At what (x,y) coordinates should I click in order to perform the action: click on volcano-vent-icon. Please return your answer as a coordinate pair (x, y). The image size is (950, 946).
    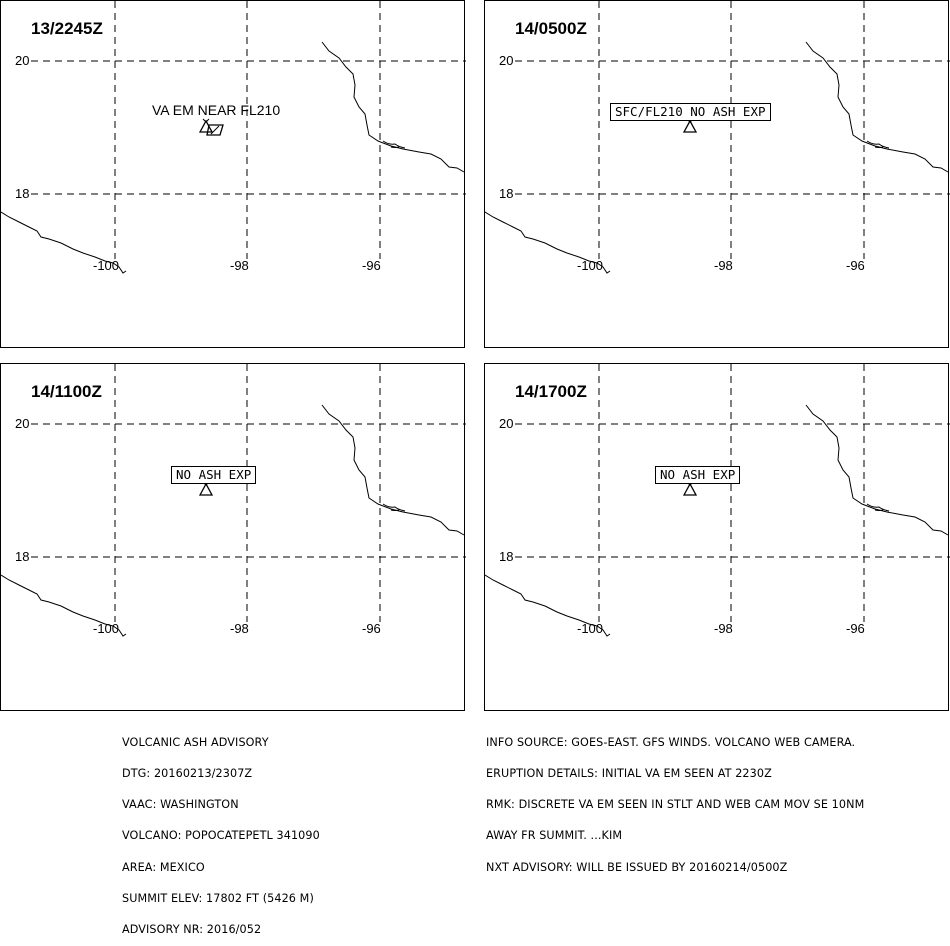
    Looking at the image, I should click on (206, 120).